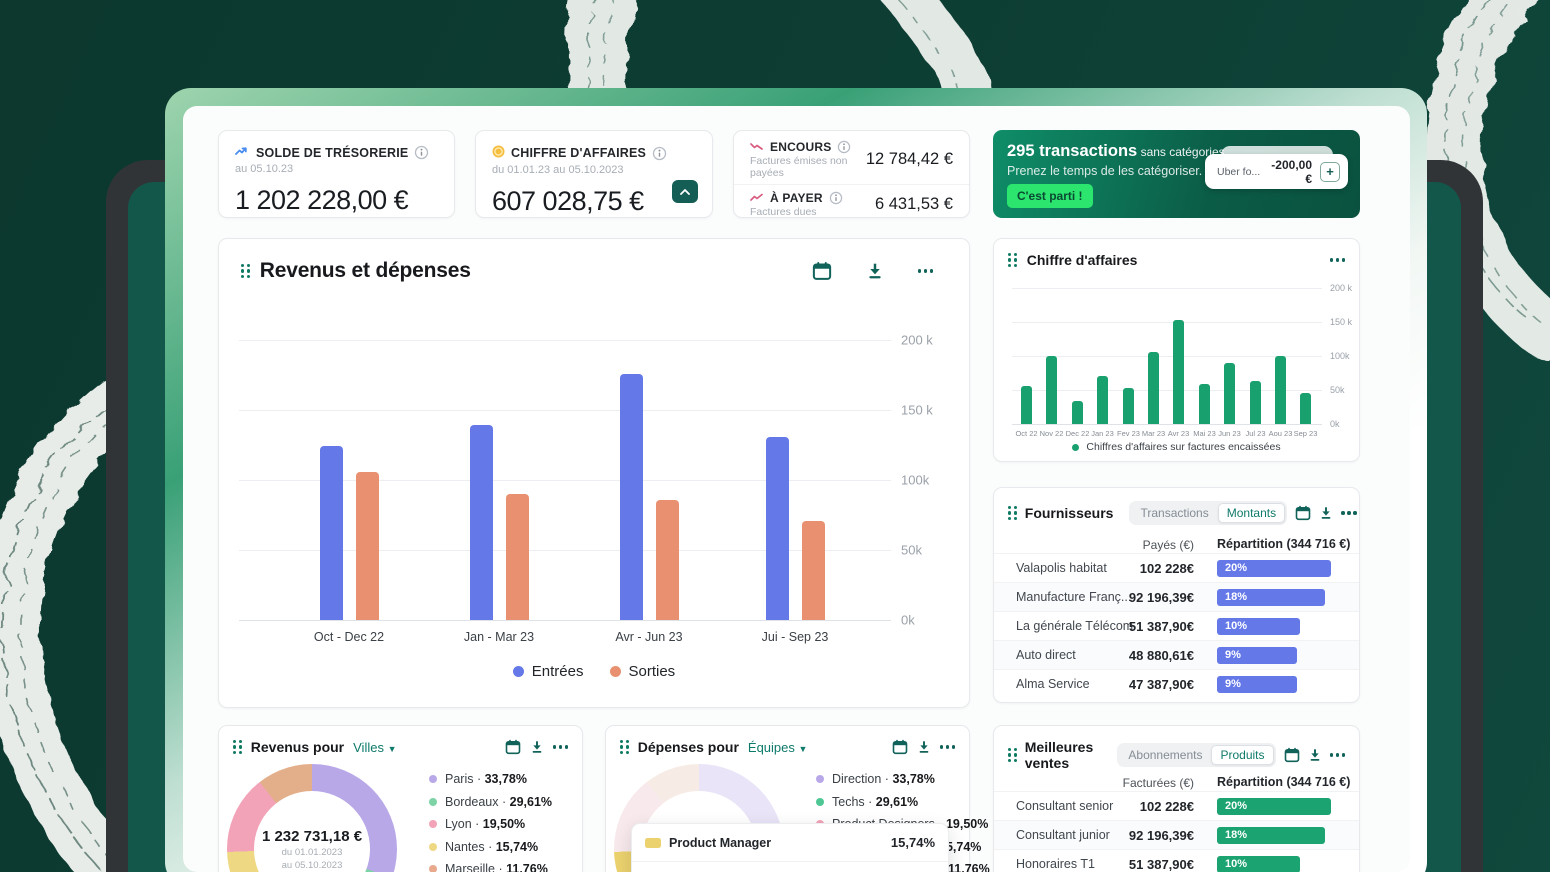  I want to click on table-row: Consultant junior 92 196,39€ 18%, so click(1176, 834).